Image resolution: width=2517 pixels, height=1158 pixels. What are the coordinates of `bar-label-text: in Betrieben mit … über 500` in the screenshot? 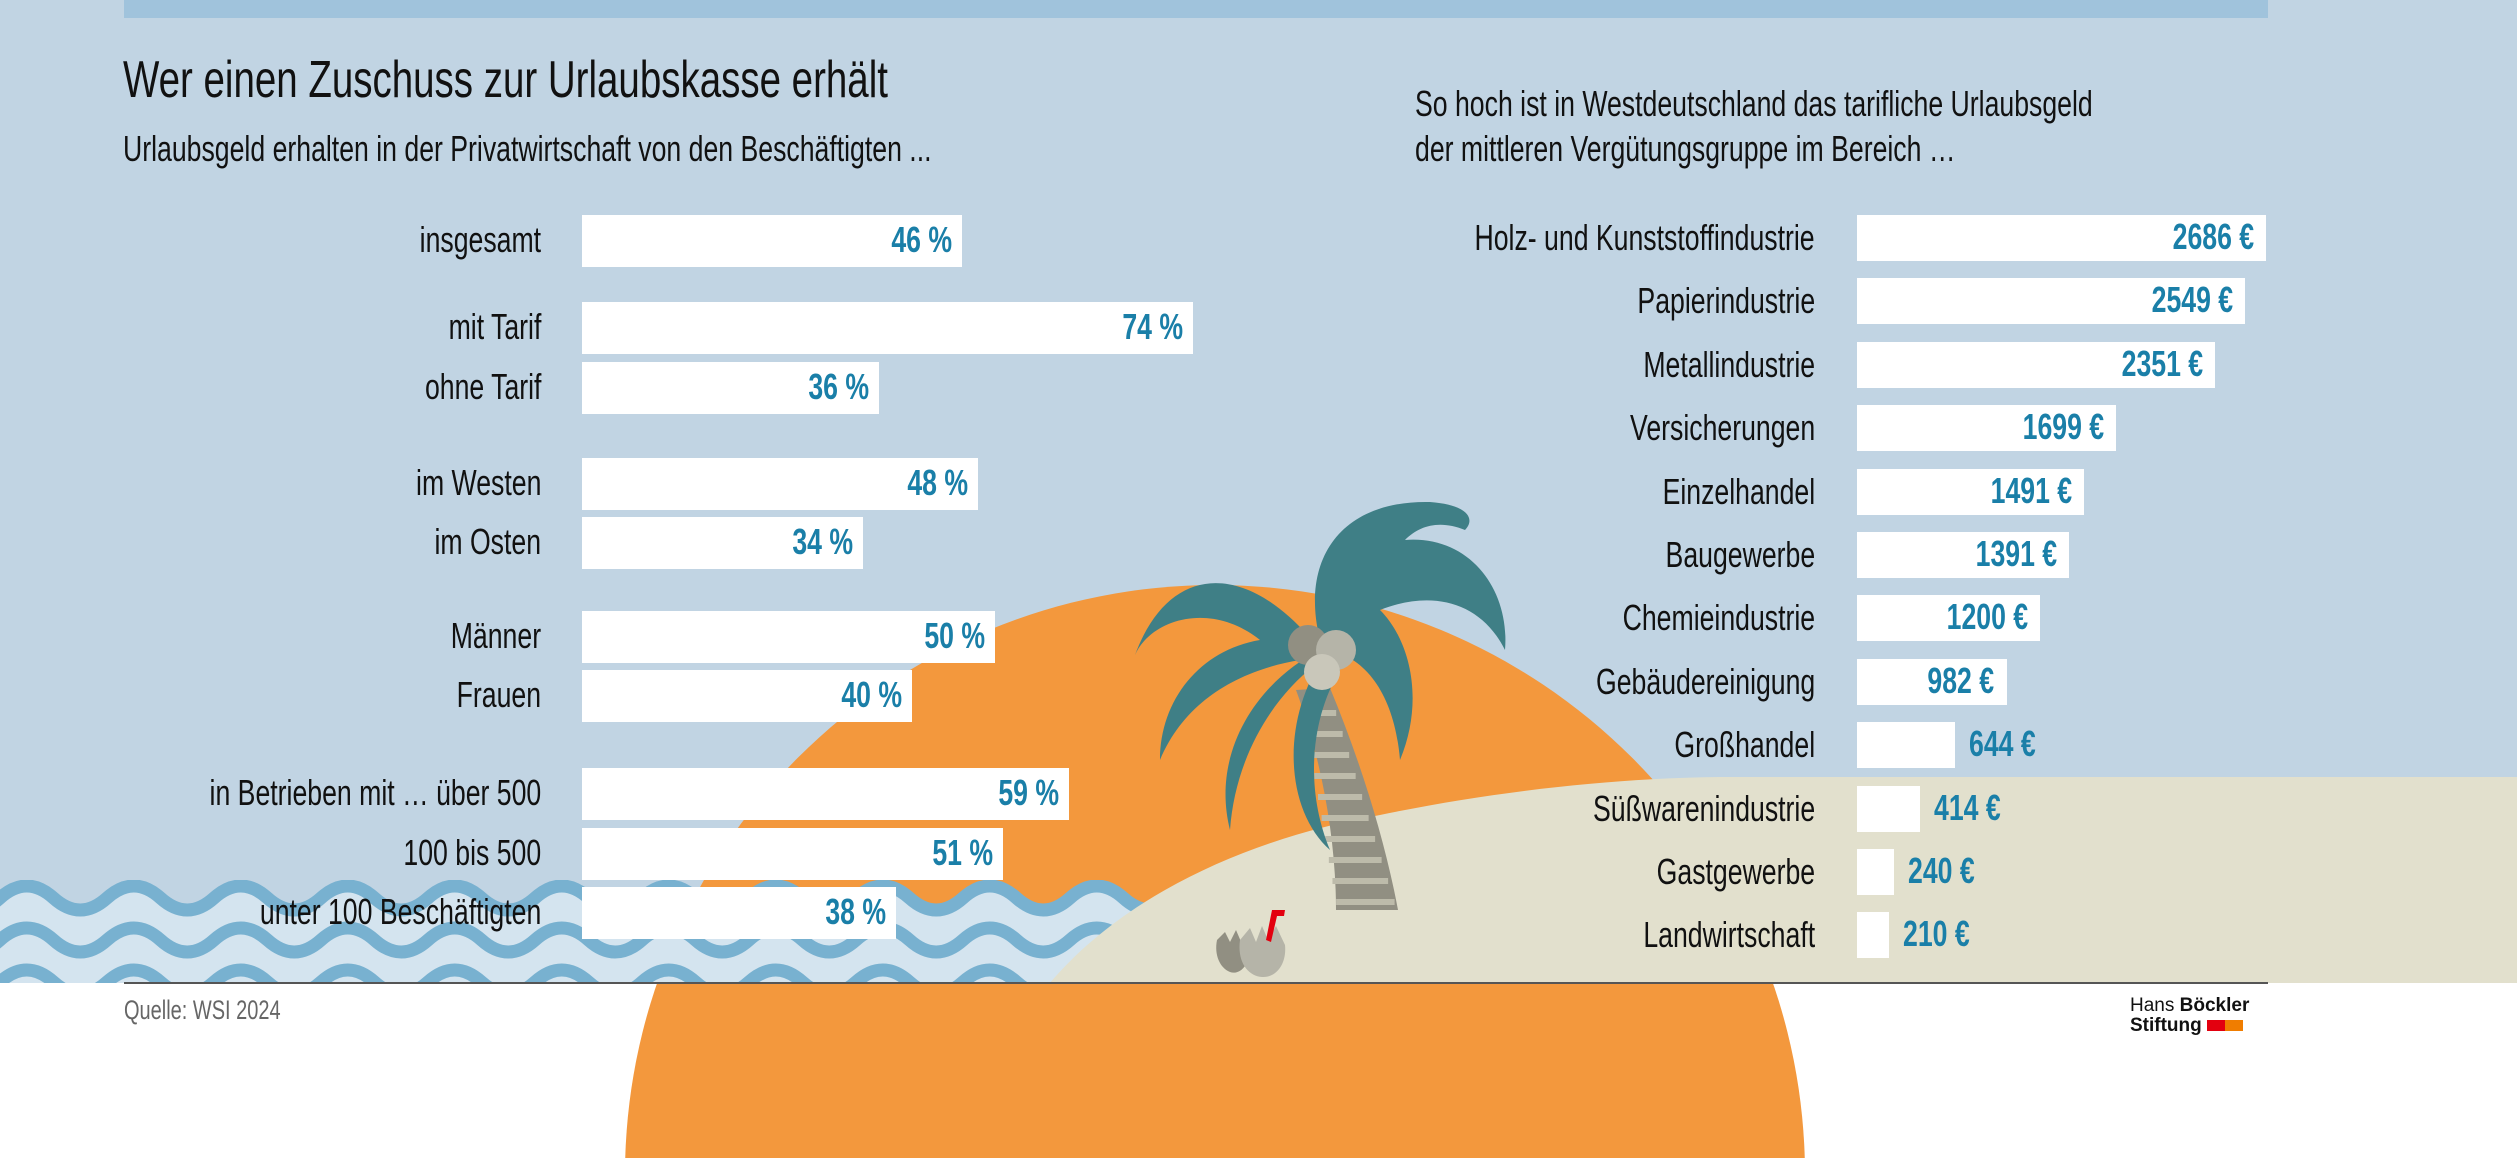 It's located at (375, 792).